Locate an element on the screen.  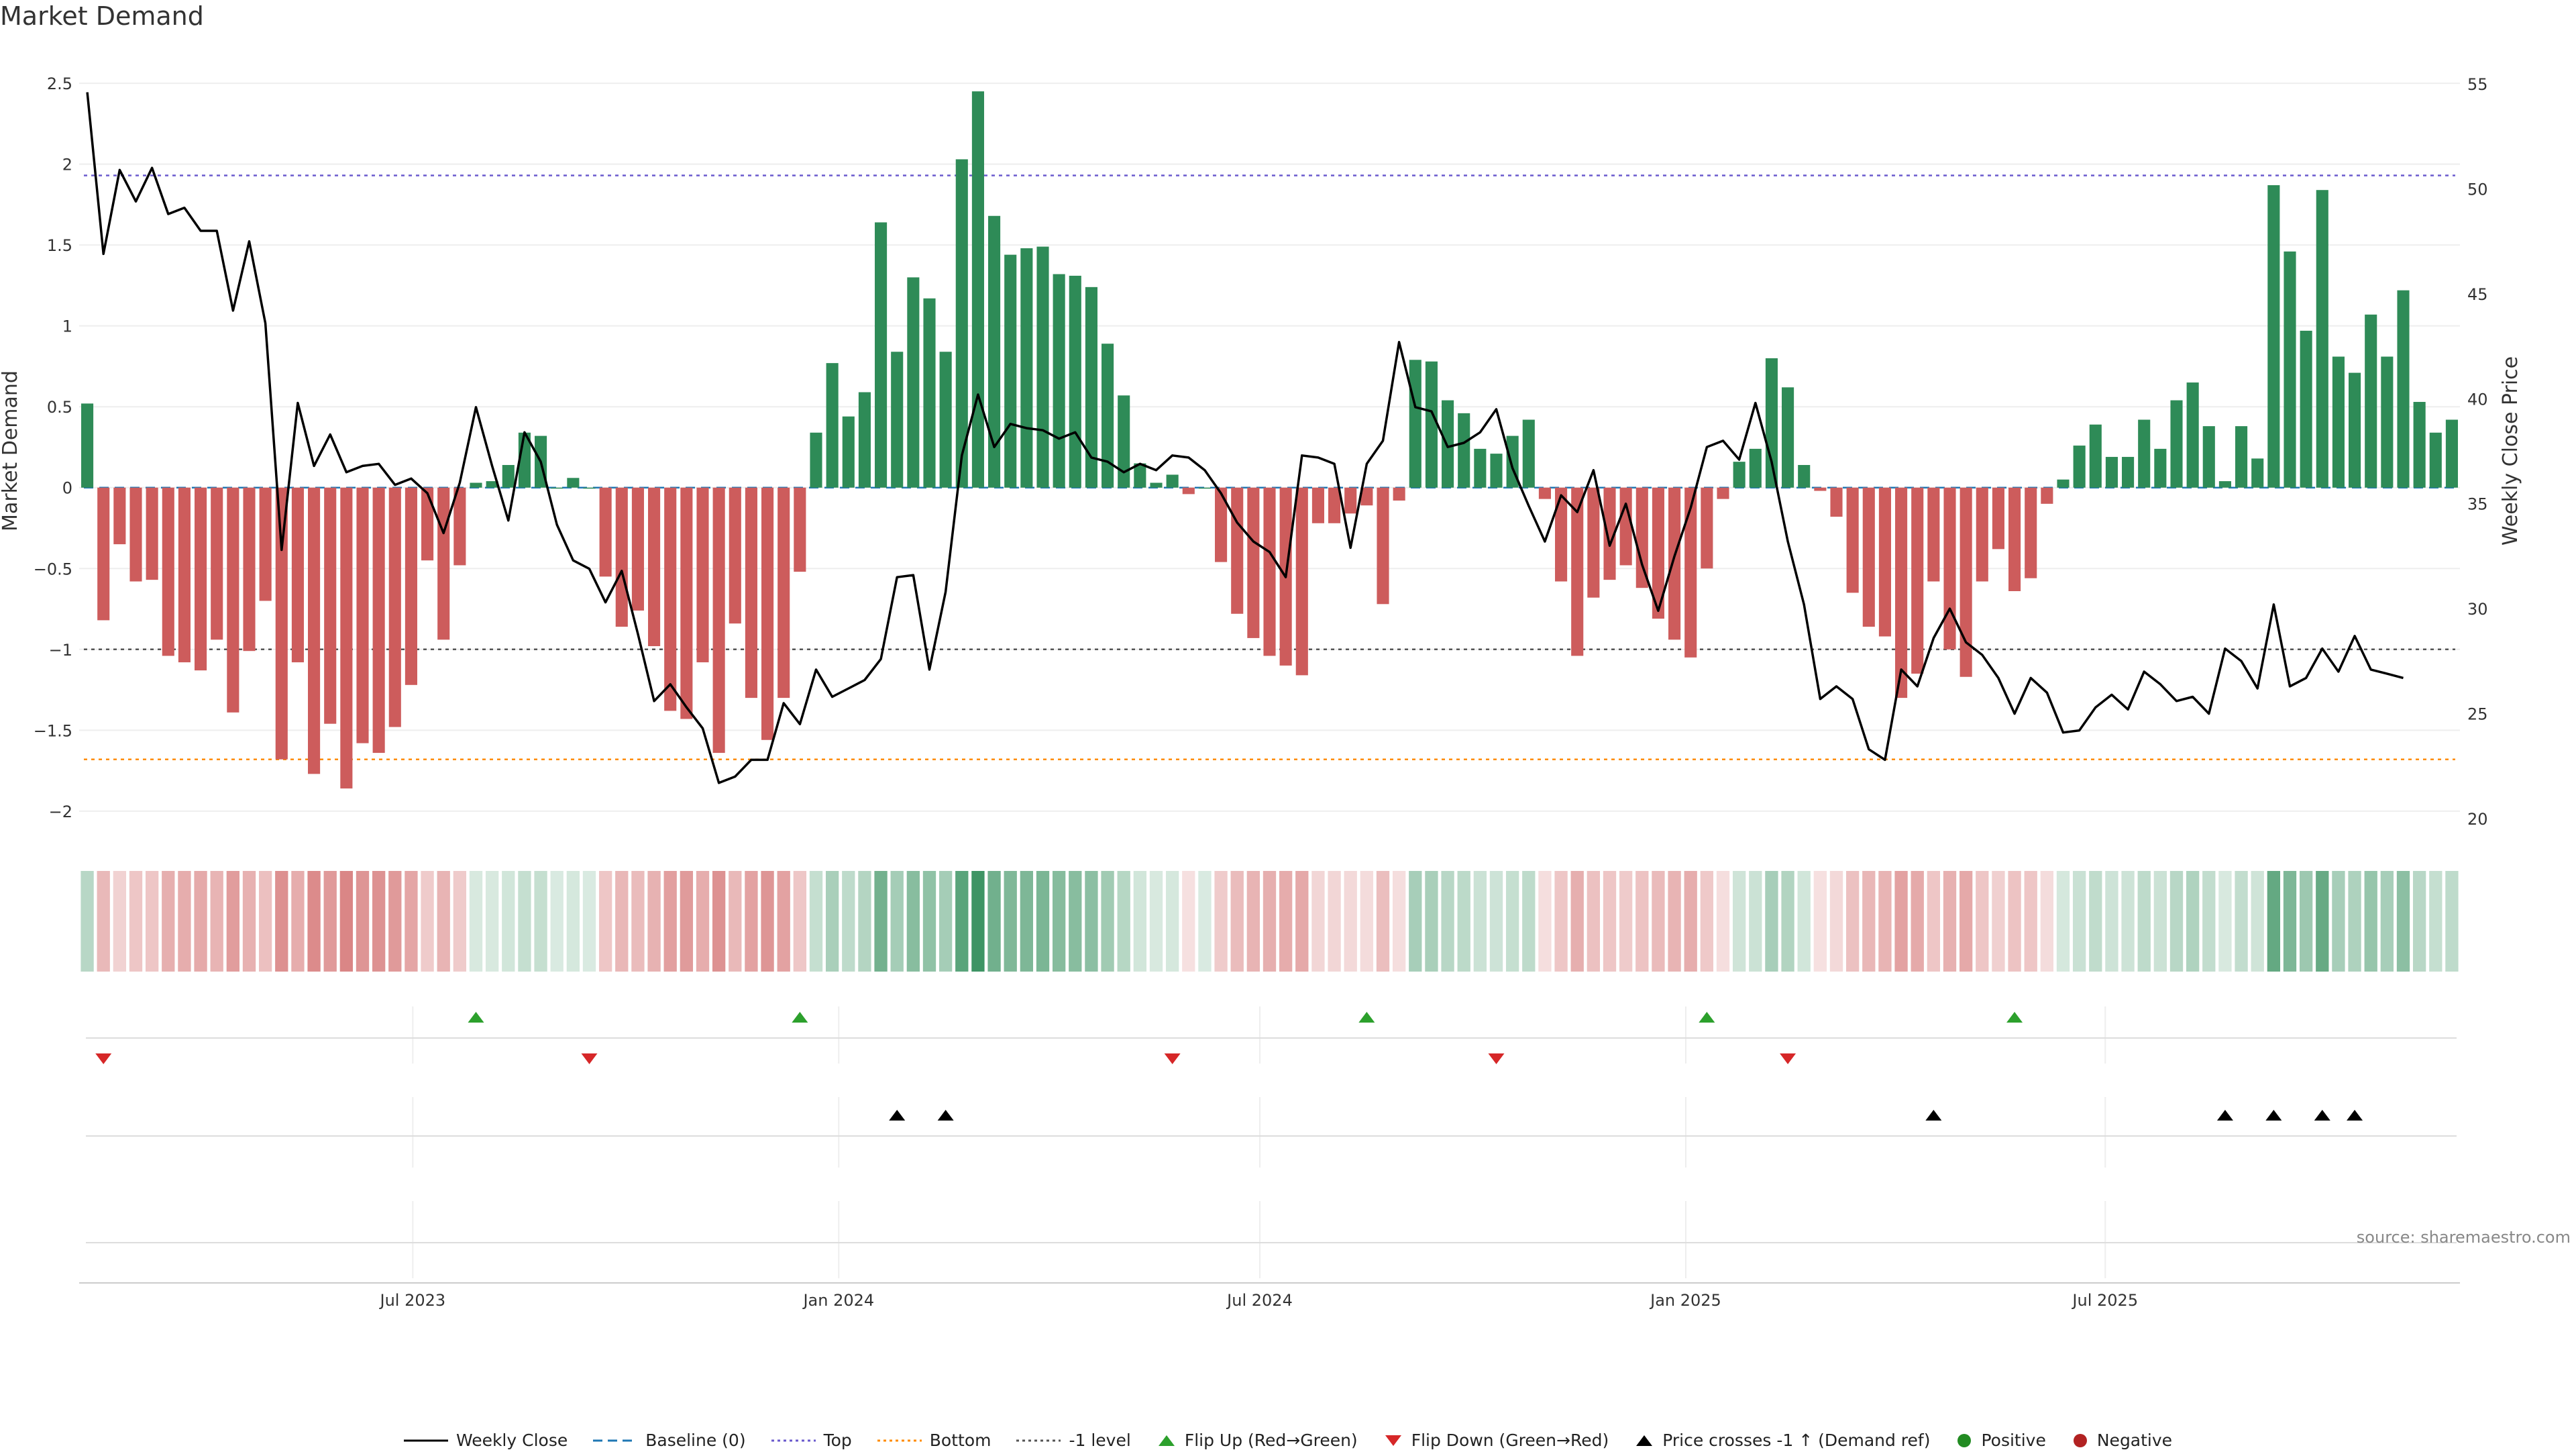
demand-heat-strip is located at coordinates (1269, 922).